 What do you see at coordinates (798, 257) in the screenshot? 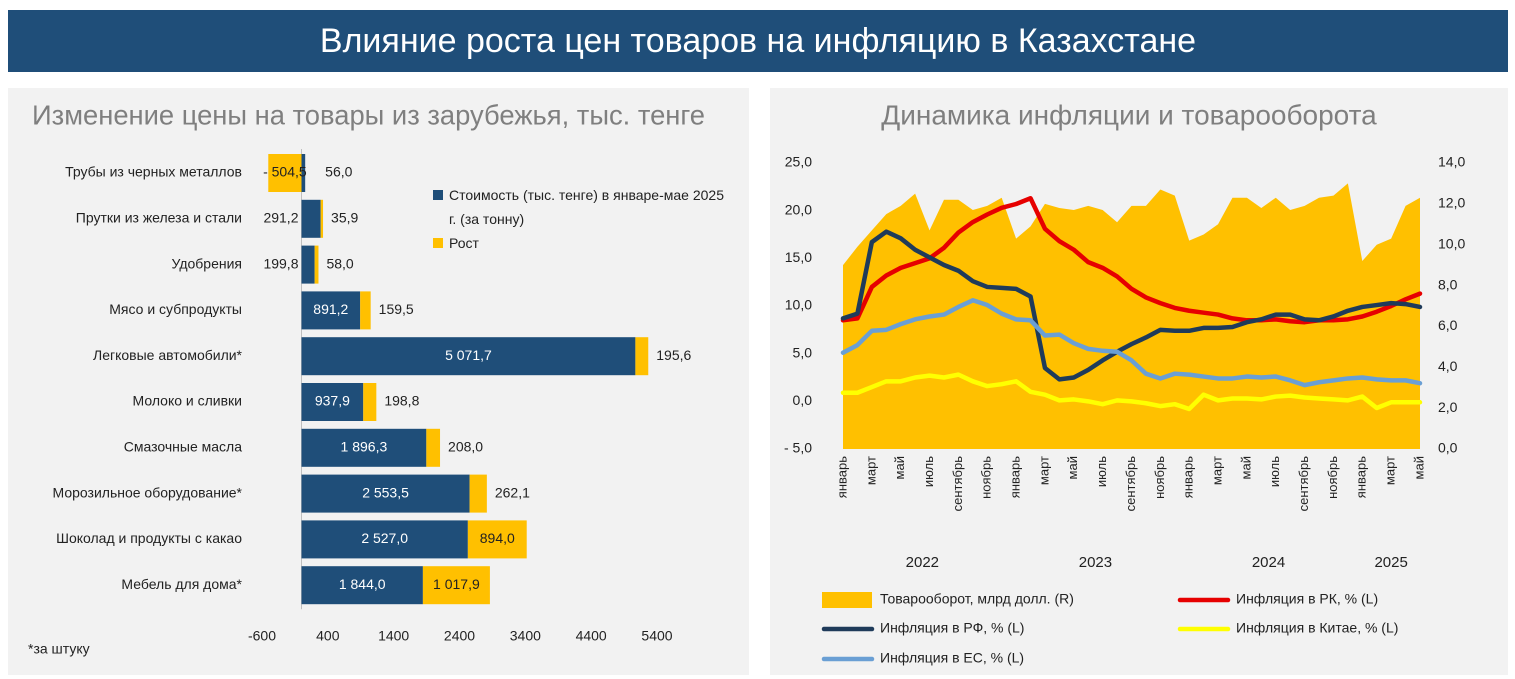
I see `y-tick-label: 15,0` at bounding box center [798, 257].